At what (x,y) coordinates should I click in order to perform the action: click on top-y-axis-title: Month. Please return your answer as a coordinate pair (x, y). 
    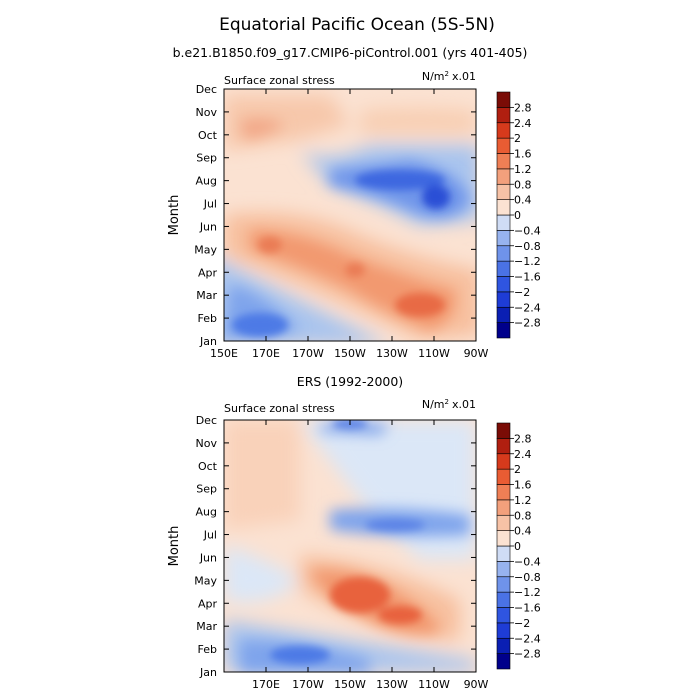
    Looking at the image, I should click on (174, 215).